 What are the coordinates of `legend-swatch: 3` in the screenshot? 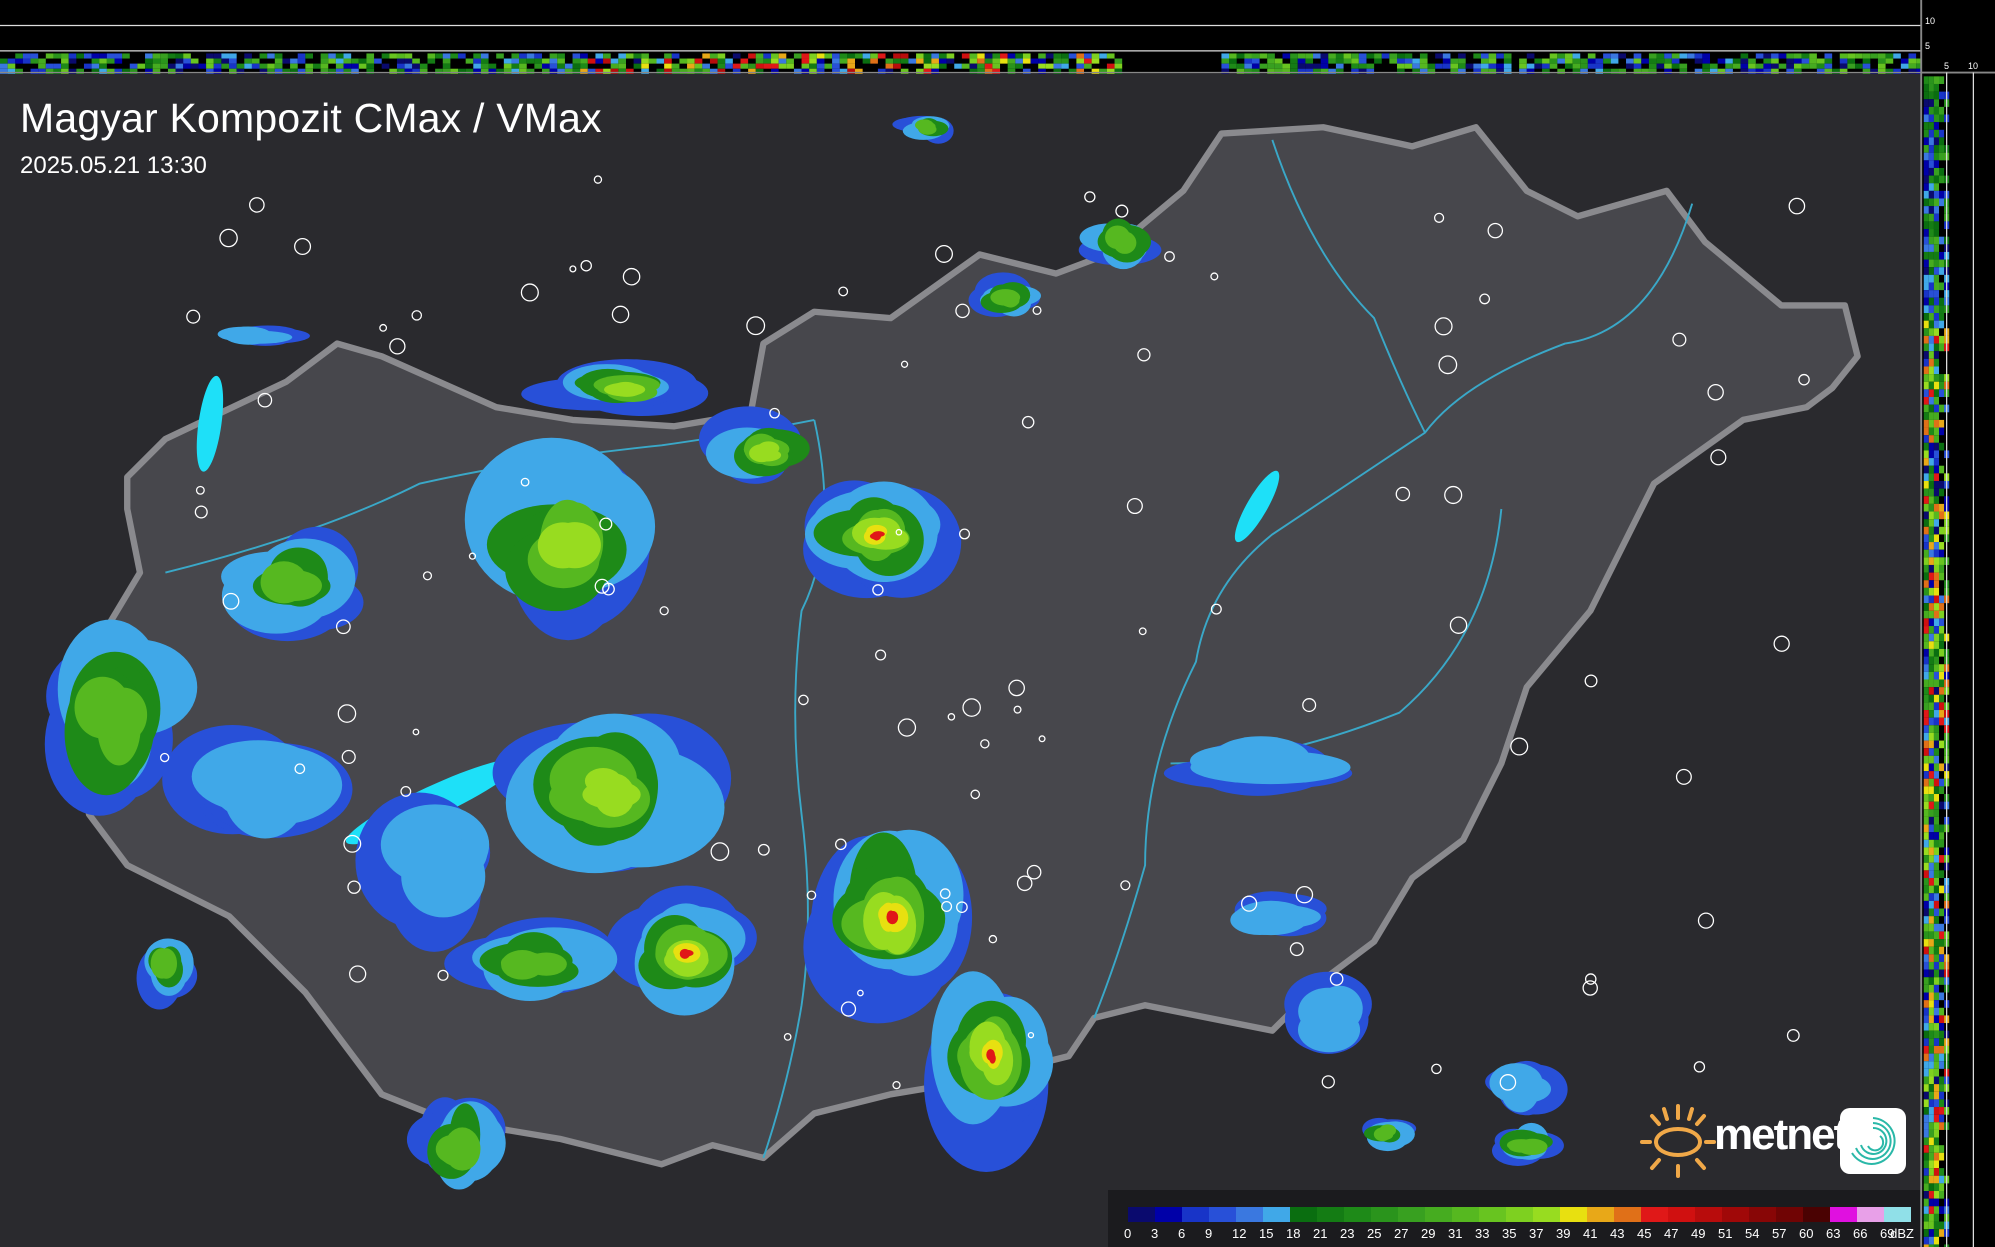 It's located at (1166, 1224).